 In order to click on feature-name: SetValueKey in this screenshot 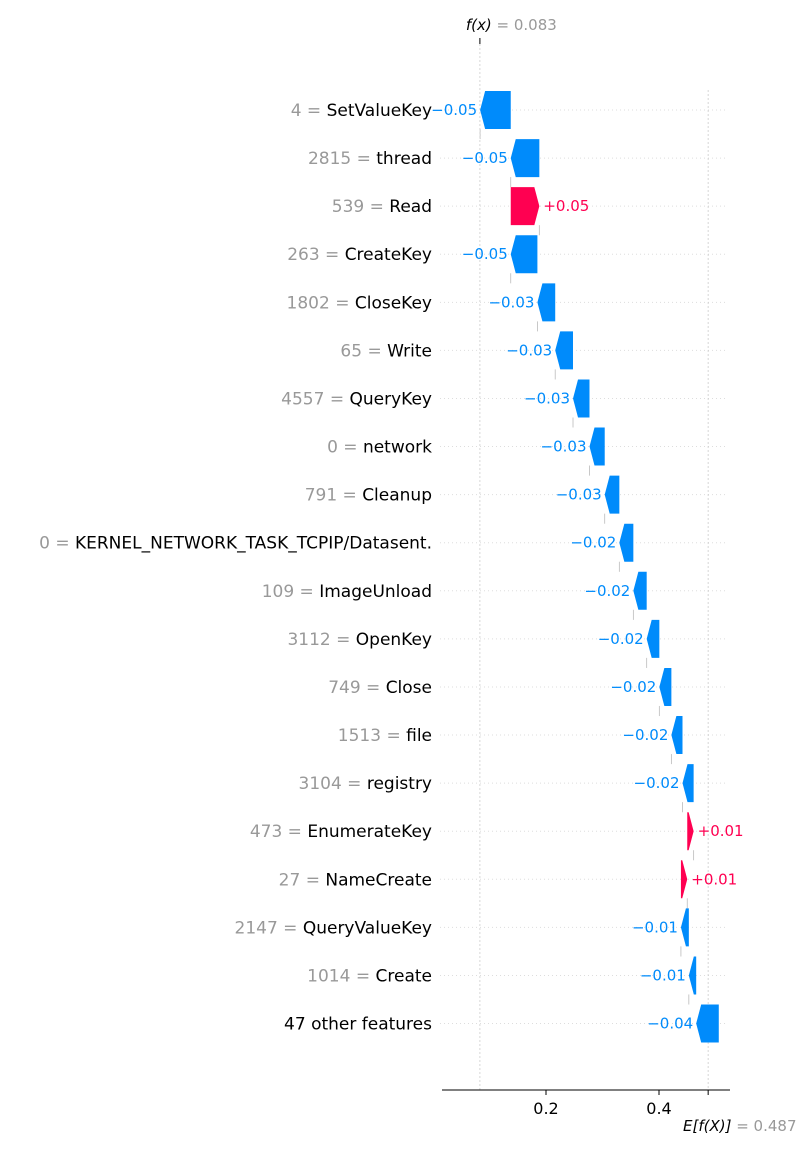, I will do `click(379, 111)`.